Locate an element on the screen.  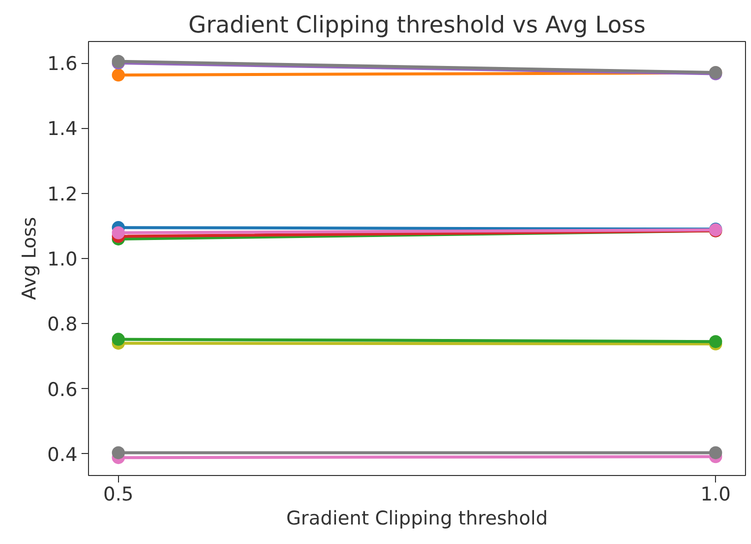
y-tick-label: 0.4 is located at coordinates (62, 455).